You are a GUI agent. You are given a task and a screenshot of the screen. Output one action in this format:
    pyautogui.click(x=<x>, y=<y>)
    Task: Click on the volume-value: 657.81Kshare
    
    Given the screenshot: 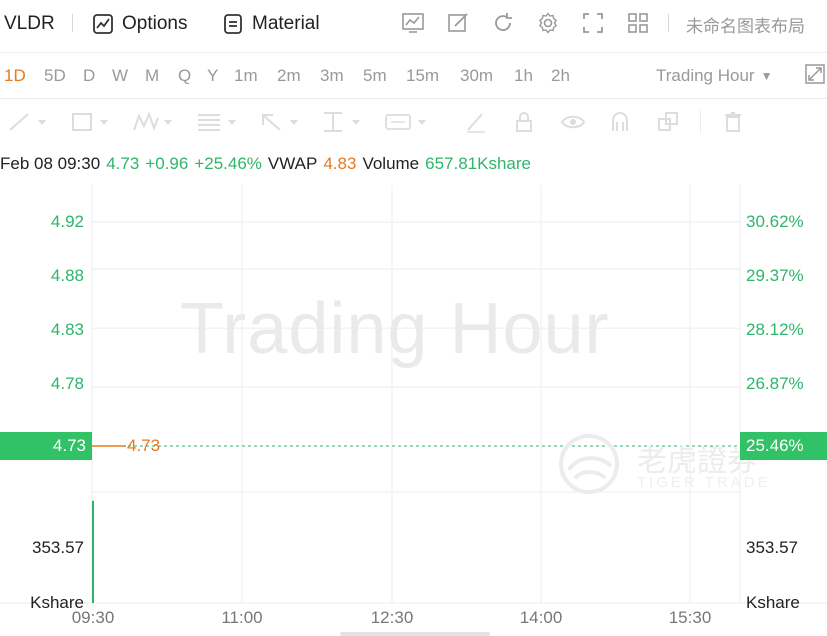 What is the action you would take?
    pyautogui.click(x=478, y=163)
    